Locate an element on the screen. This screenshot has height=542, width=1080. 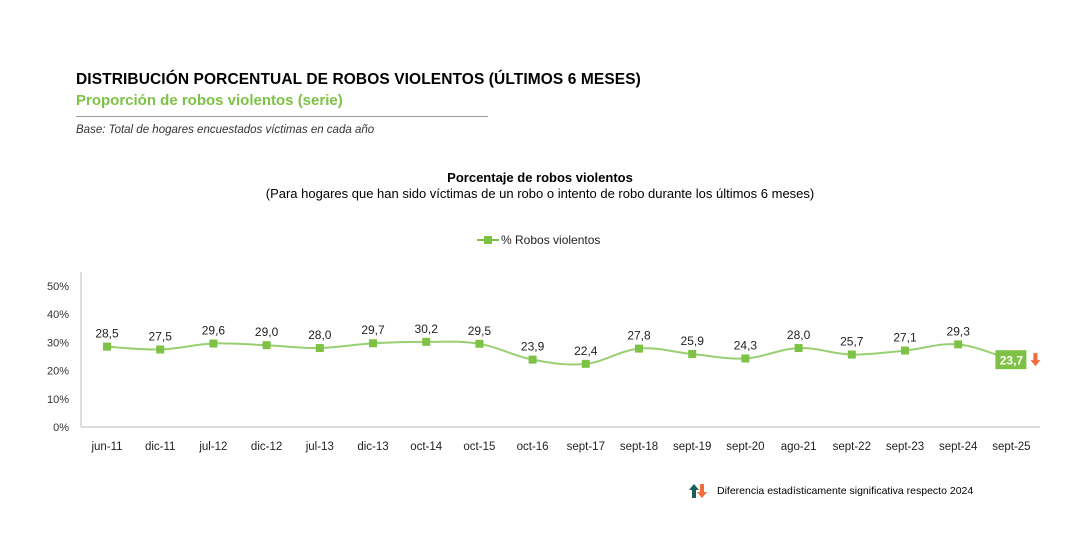
divider is located at coordinates (282, 116).